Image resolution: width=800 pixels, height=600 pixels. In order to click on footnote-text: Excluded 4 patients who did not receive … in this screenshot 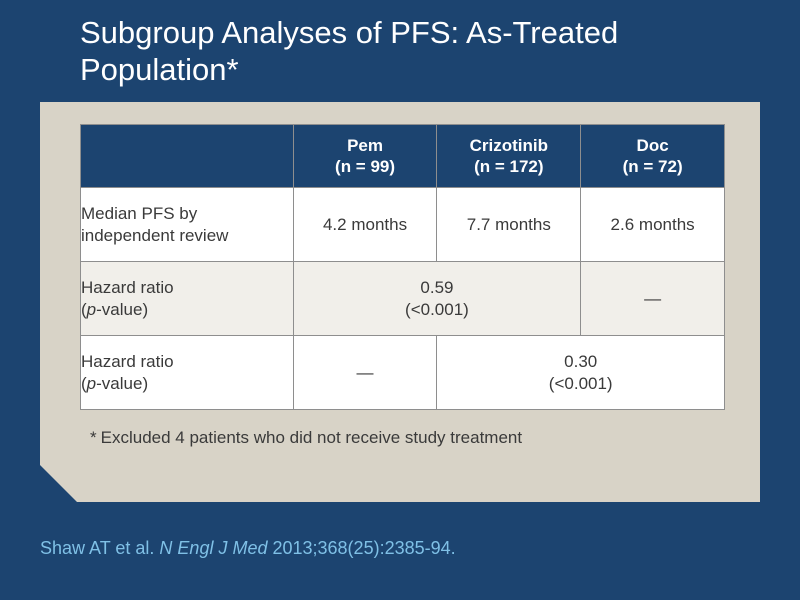, I will do `click(311, 437)`.